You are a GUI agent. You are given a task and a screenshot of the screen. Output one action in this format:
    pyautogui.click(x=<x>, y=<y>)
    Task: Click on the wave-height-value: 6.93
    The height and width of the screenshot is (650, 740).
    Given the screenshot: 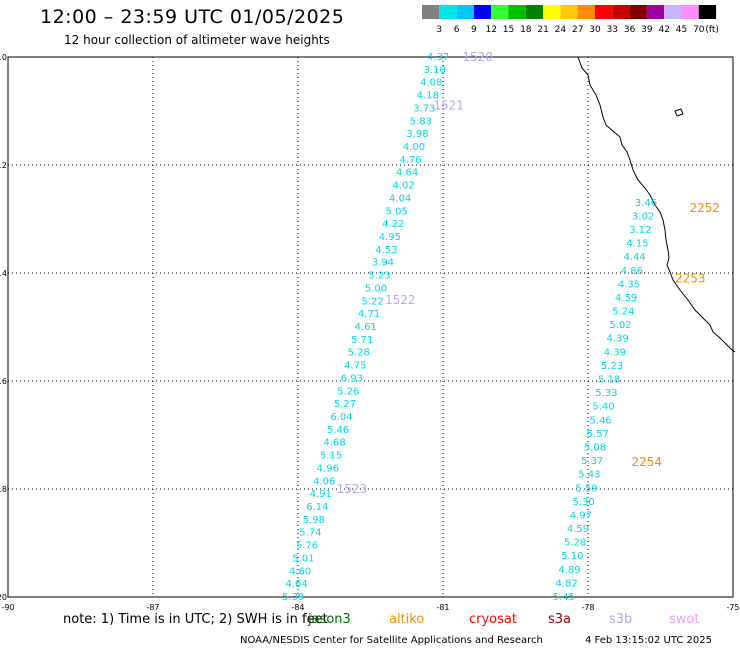 What is the action you would take?
    pyautogui.click(x=352, y=378)
    